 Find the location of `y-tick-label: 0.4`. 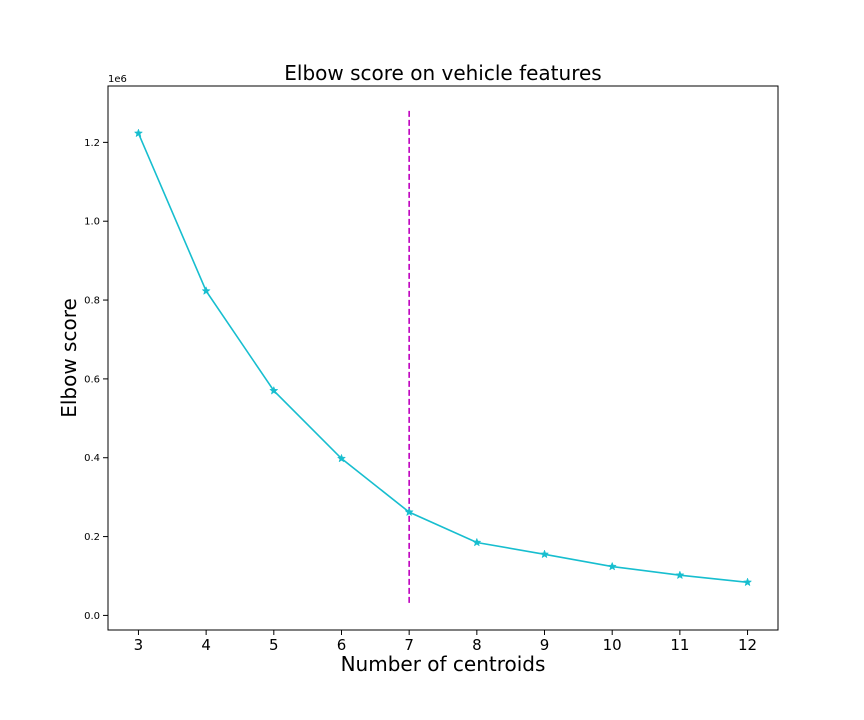

y-tick-label: 0.4 is located at coordinates (92, 458).